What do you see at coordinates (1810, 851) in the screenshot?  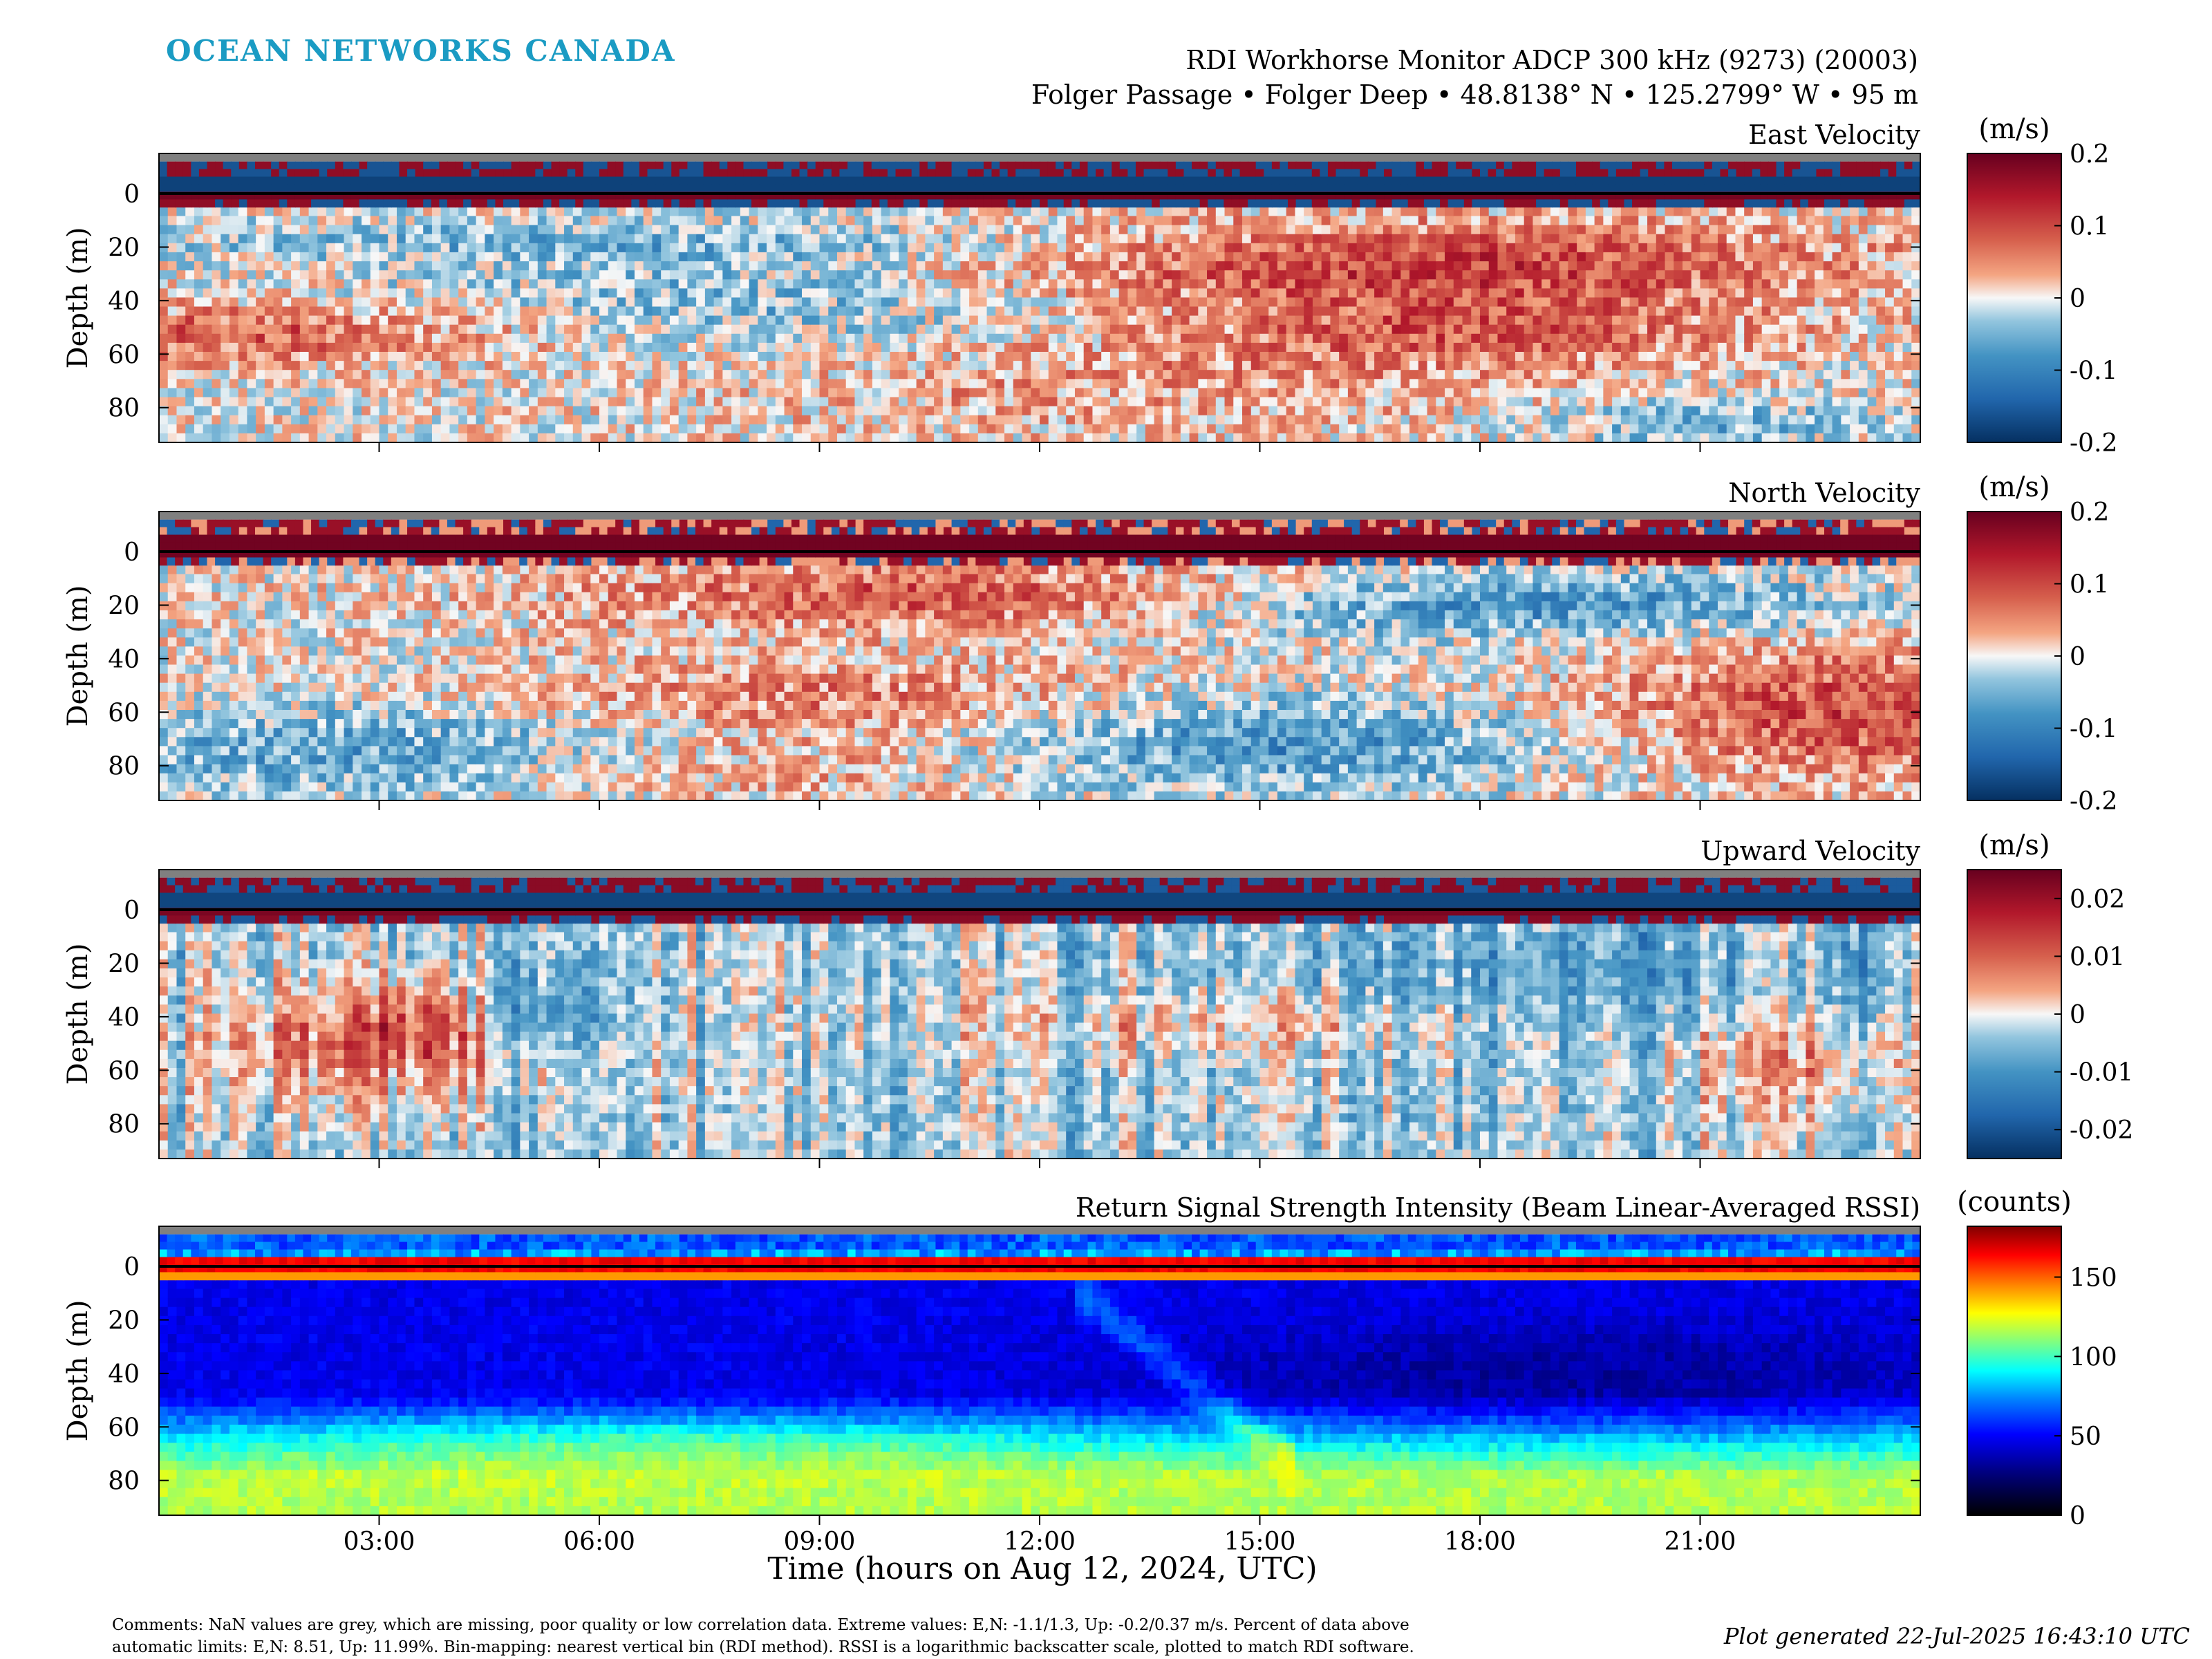 I see `panel-title-3: Upward Velocity` at bounding box center [1810, 851].